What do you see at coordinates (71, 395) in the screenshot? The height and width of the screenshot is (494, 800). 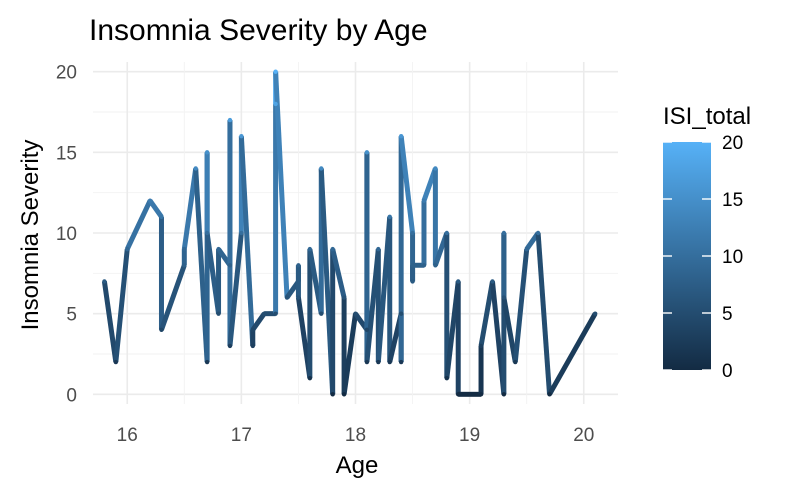 I see `y-tick-label: 0` at bounding box center [71, 395].